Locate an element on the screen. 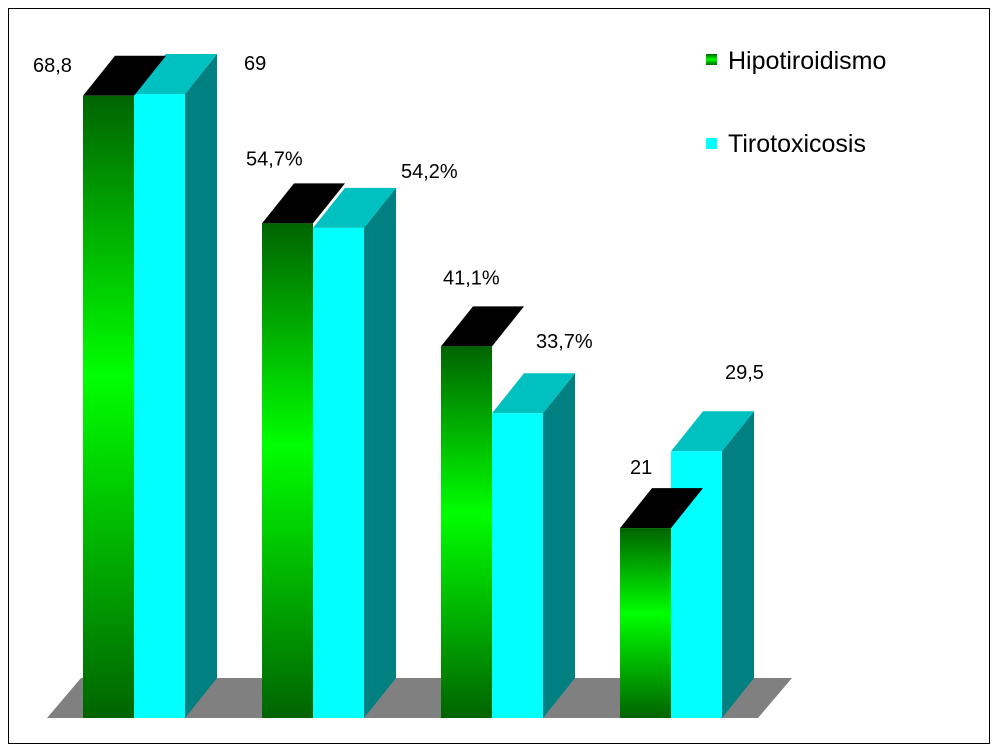 The image size is (999, 753). data-label-tirotoxicosis: 29,5 is located at coordinates (744, 373).